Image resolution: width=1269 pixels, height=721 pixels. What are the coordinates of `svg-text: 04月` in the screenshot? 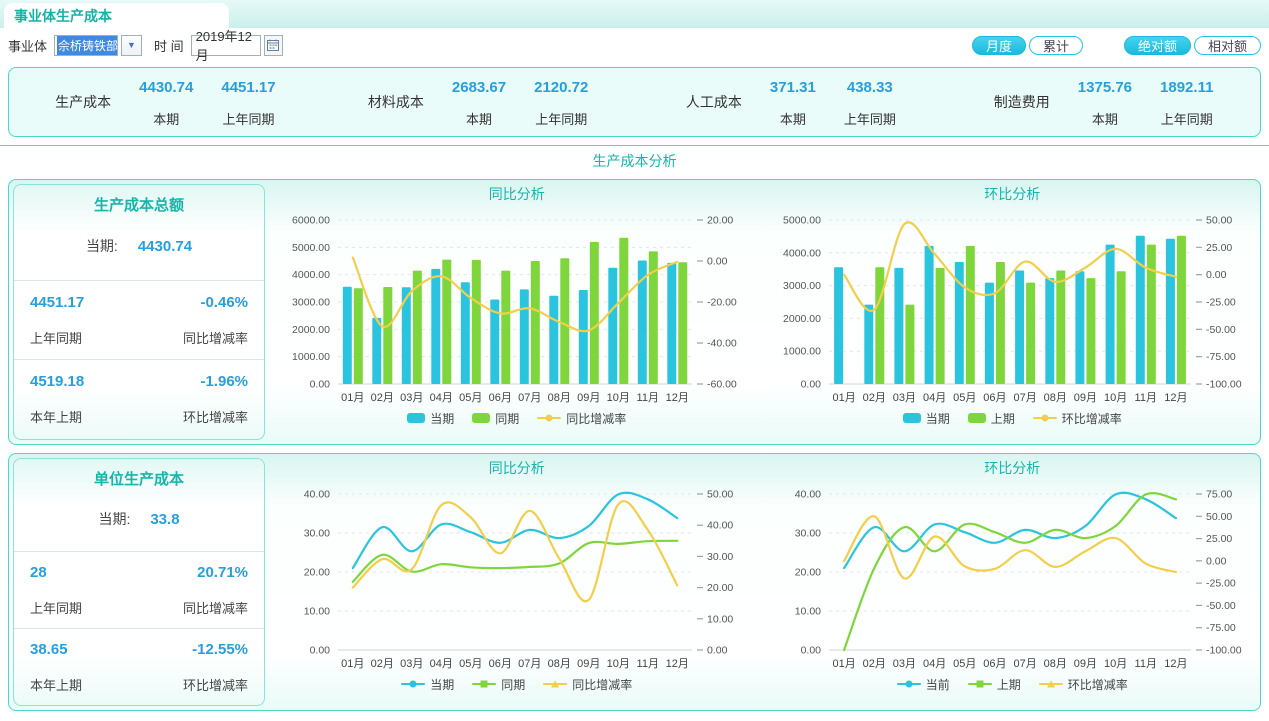 It's located at (440, 398).